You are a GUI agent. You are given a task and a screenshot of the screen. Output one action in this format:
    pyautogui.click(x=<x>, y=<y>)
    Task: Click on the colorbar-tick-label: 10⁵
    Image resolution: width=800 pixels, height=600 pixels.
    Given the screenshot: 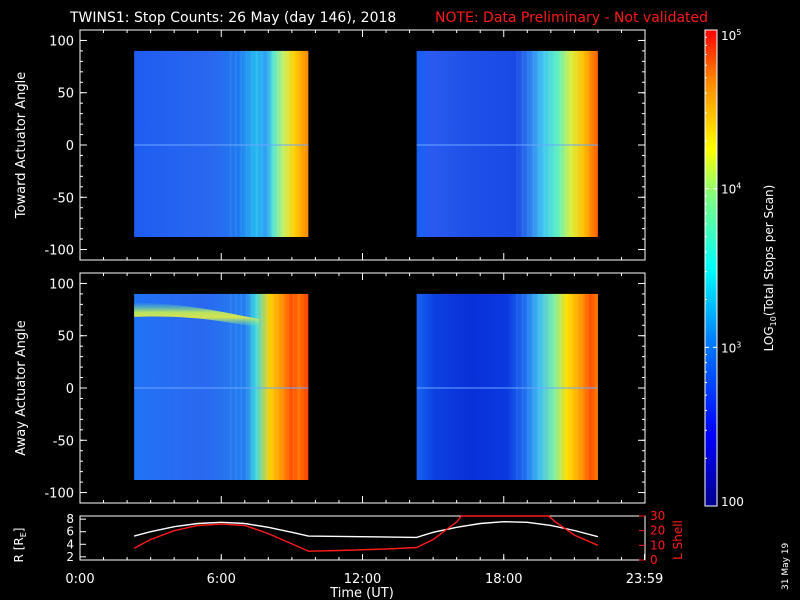 What is the action you would take?
    pyautogui.click(x=731, y=35)
    